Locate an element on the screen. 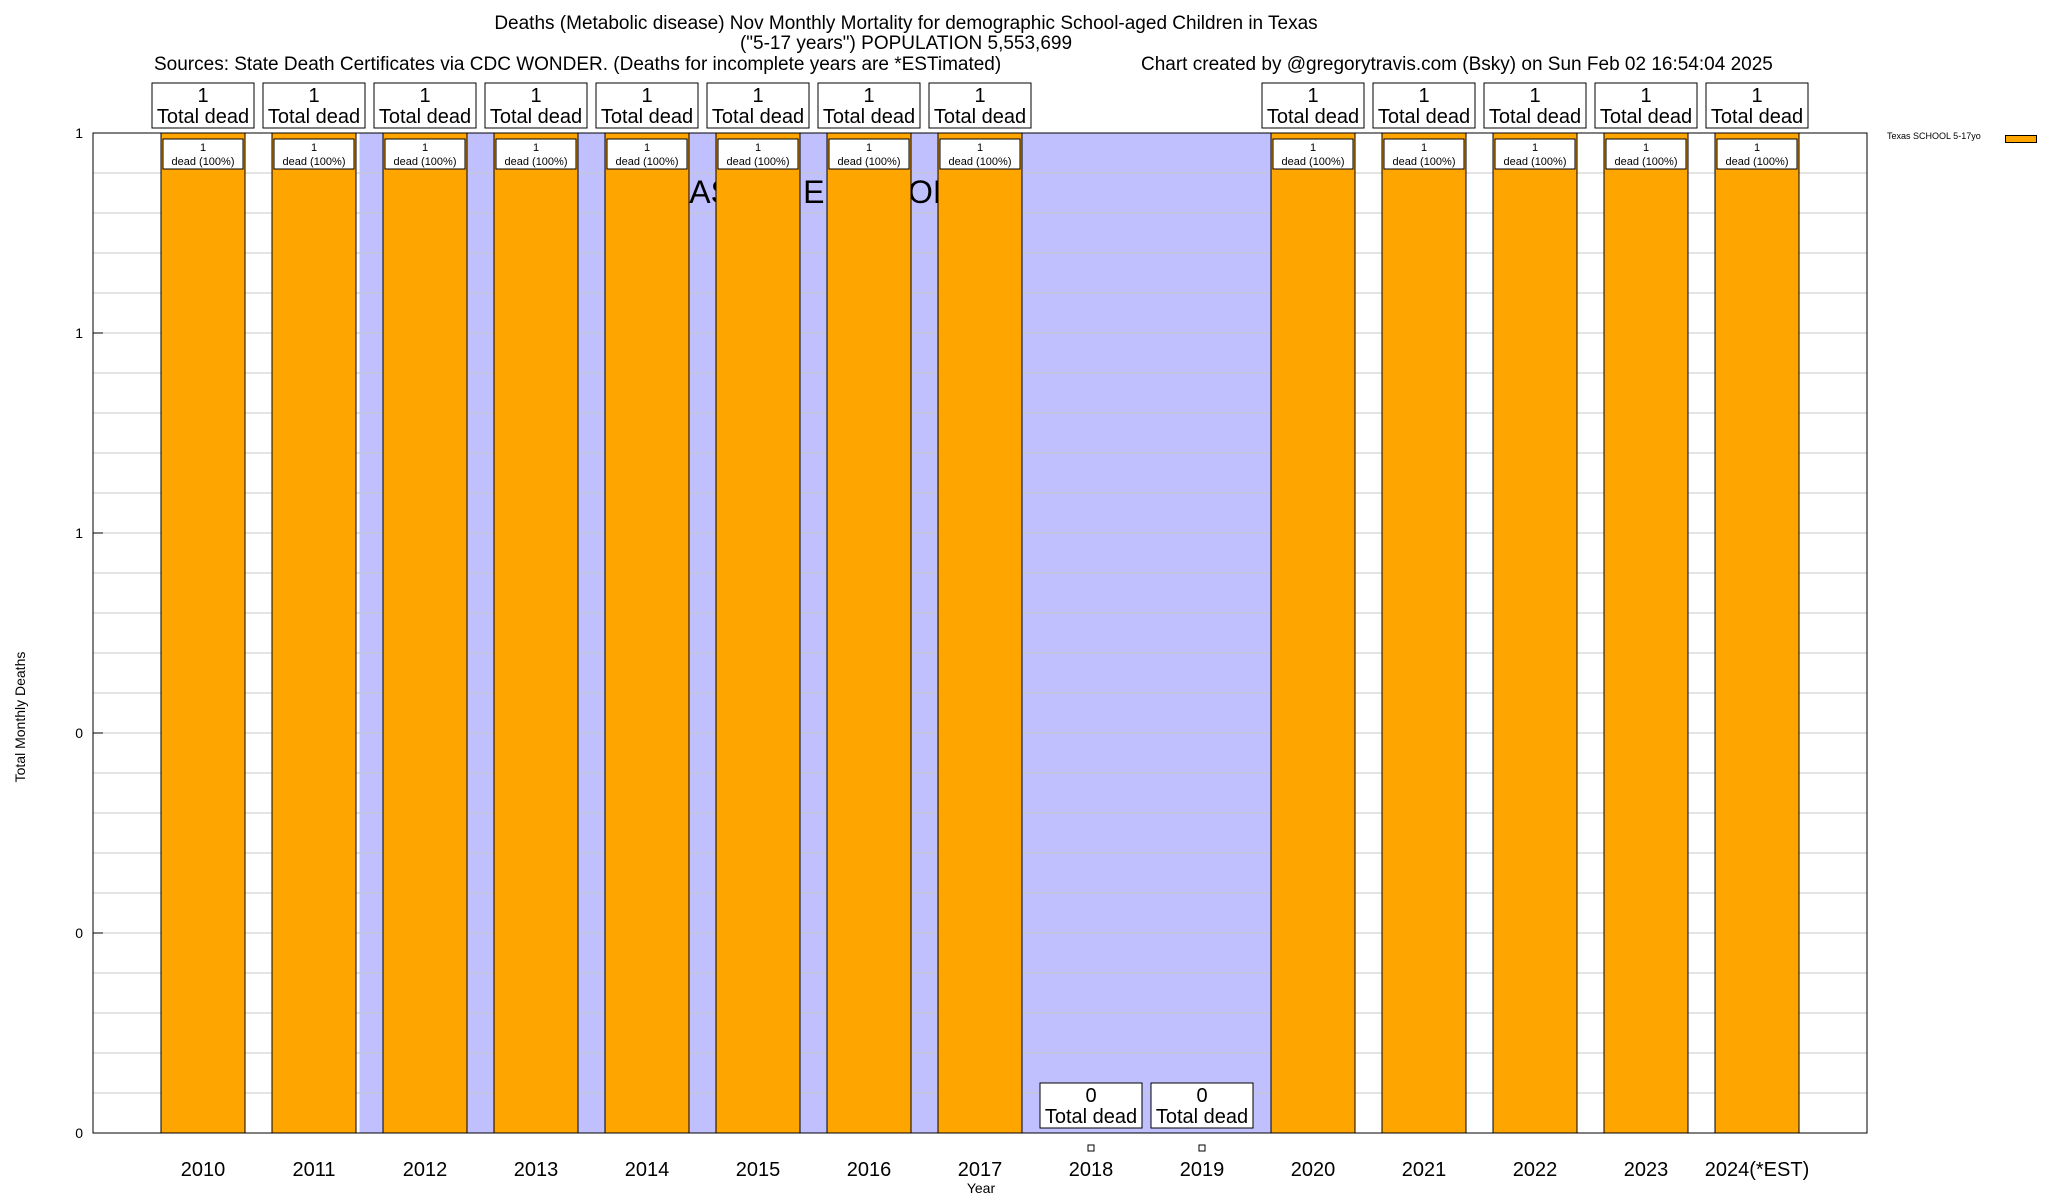  x-tick-label: 2022 is located at coordinates (1535, 1170).